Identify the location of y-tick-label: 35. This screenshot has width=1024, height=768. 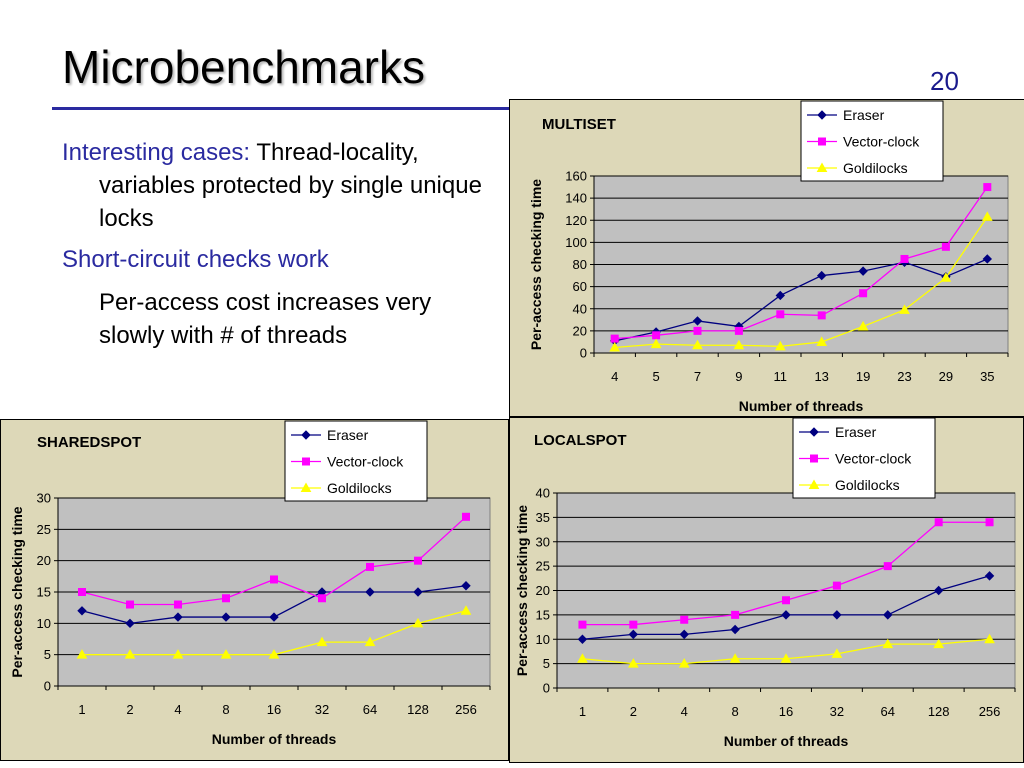
(543, 517).